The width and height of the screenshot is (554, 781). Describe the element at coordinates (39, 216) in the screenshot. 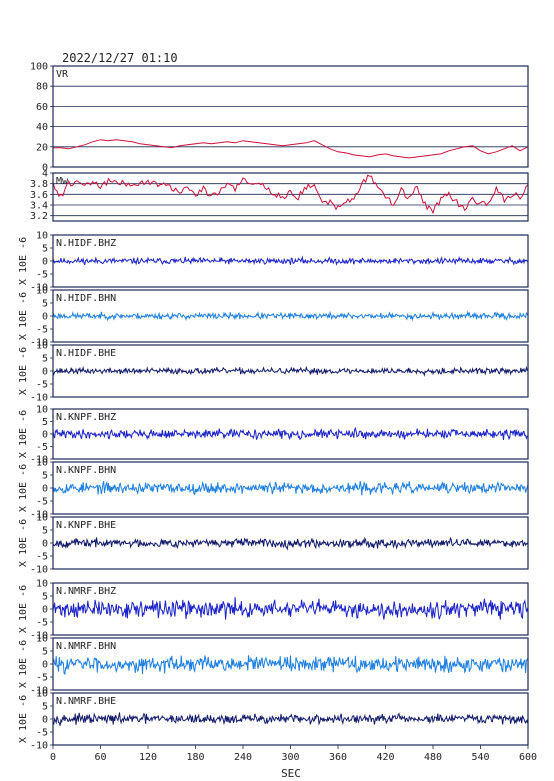

I see `y-tick-label: 3.2` at that location.